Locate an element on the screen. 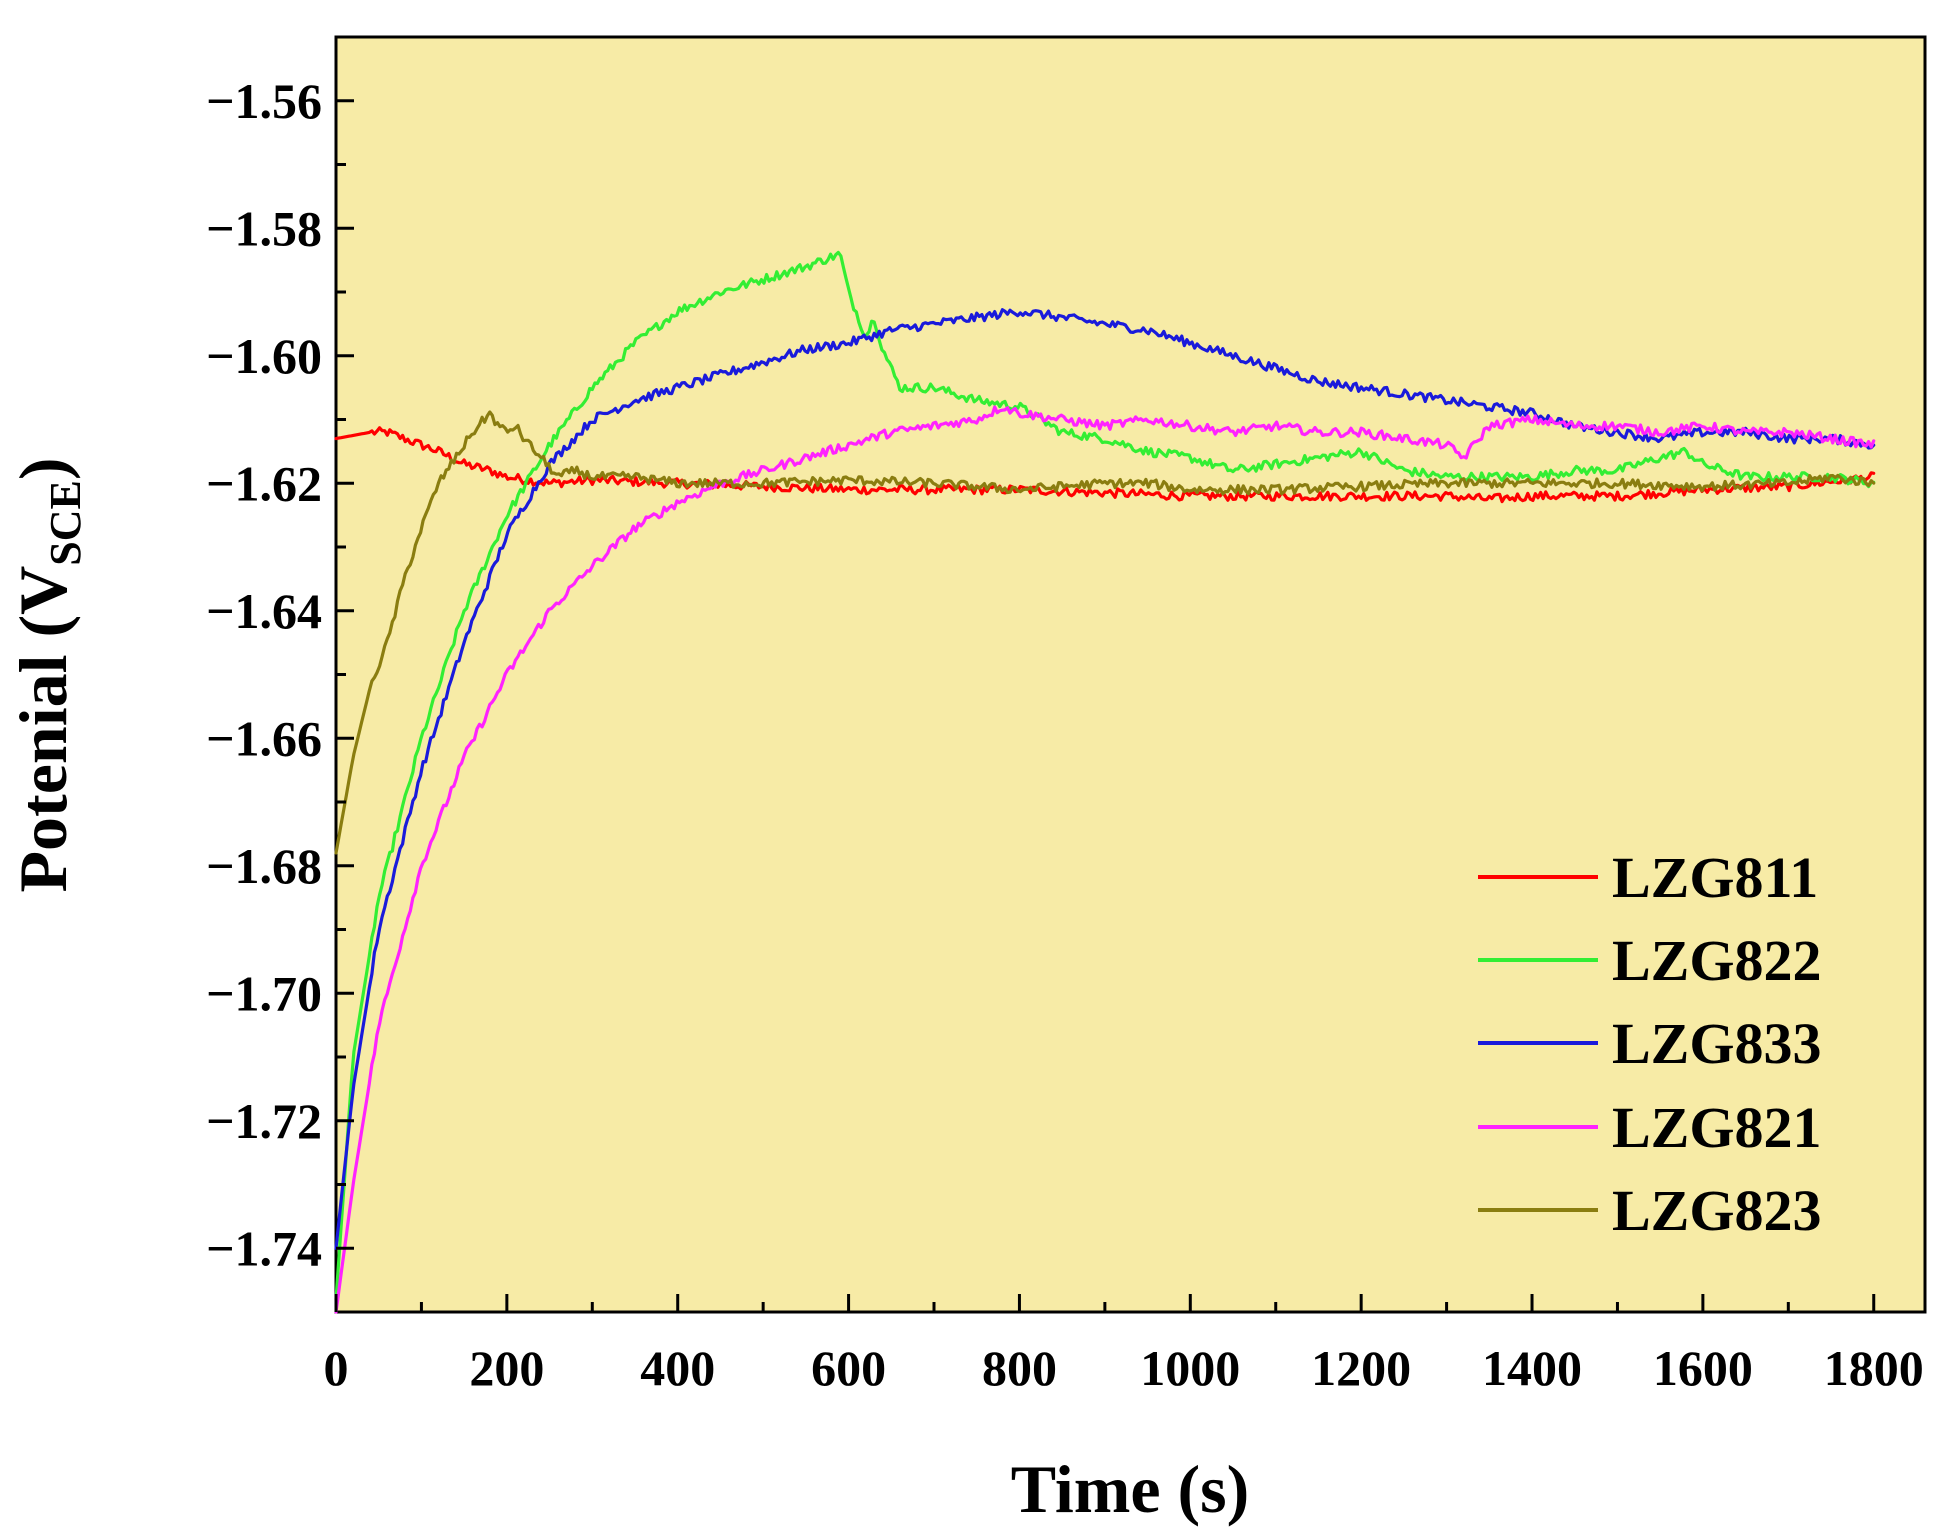  y-tick-label: −1.56 is located at coordinates (264, 101).